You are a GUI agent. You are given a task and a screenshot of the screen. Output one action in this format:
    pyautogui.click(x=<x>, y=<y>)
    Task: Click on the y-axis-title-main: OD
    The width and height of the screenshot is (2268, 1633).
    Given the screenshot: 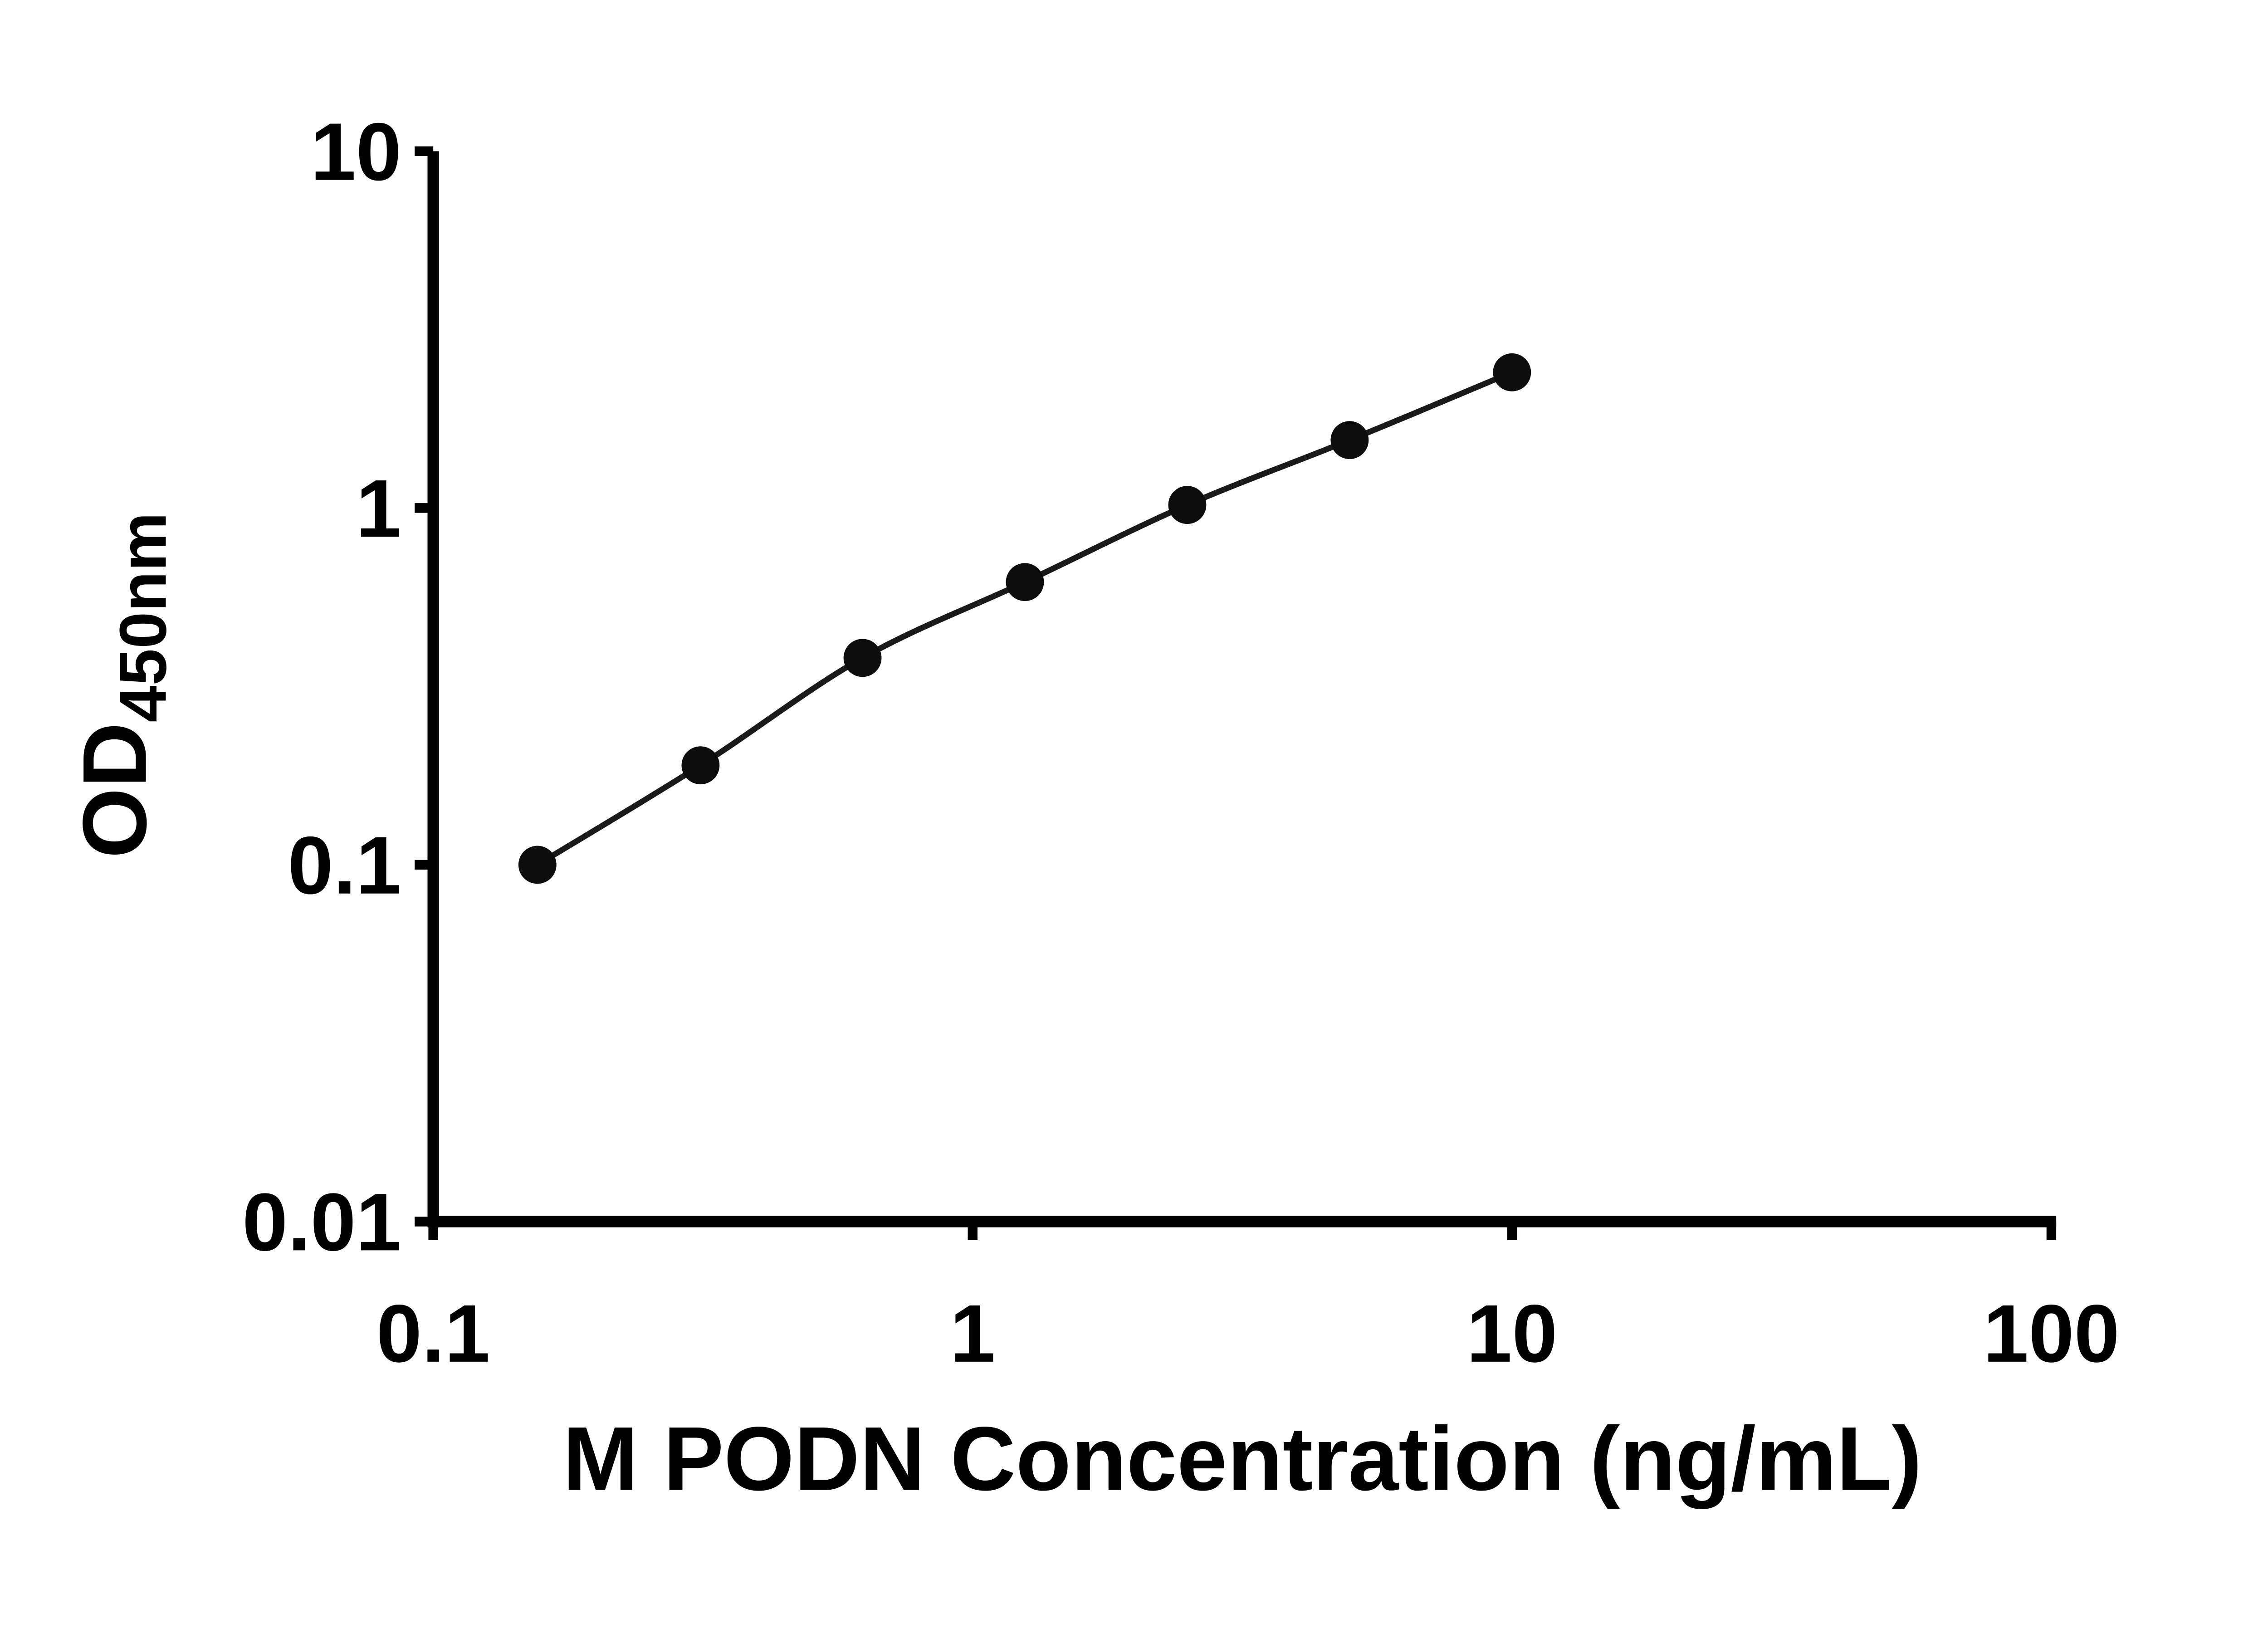 What is the action you would take?
    pyautogui.click(x=115, y=790)
    